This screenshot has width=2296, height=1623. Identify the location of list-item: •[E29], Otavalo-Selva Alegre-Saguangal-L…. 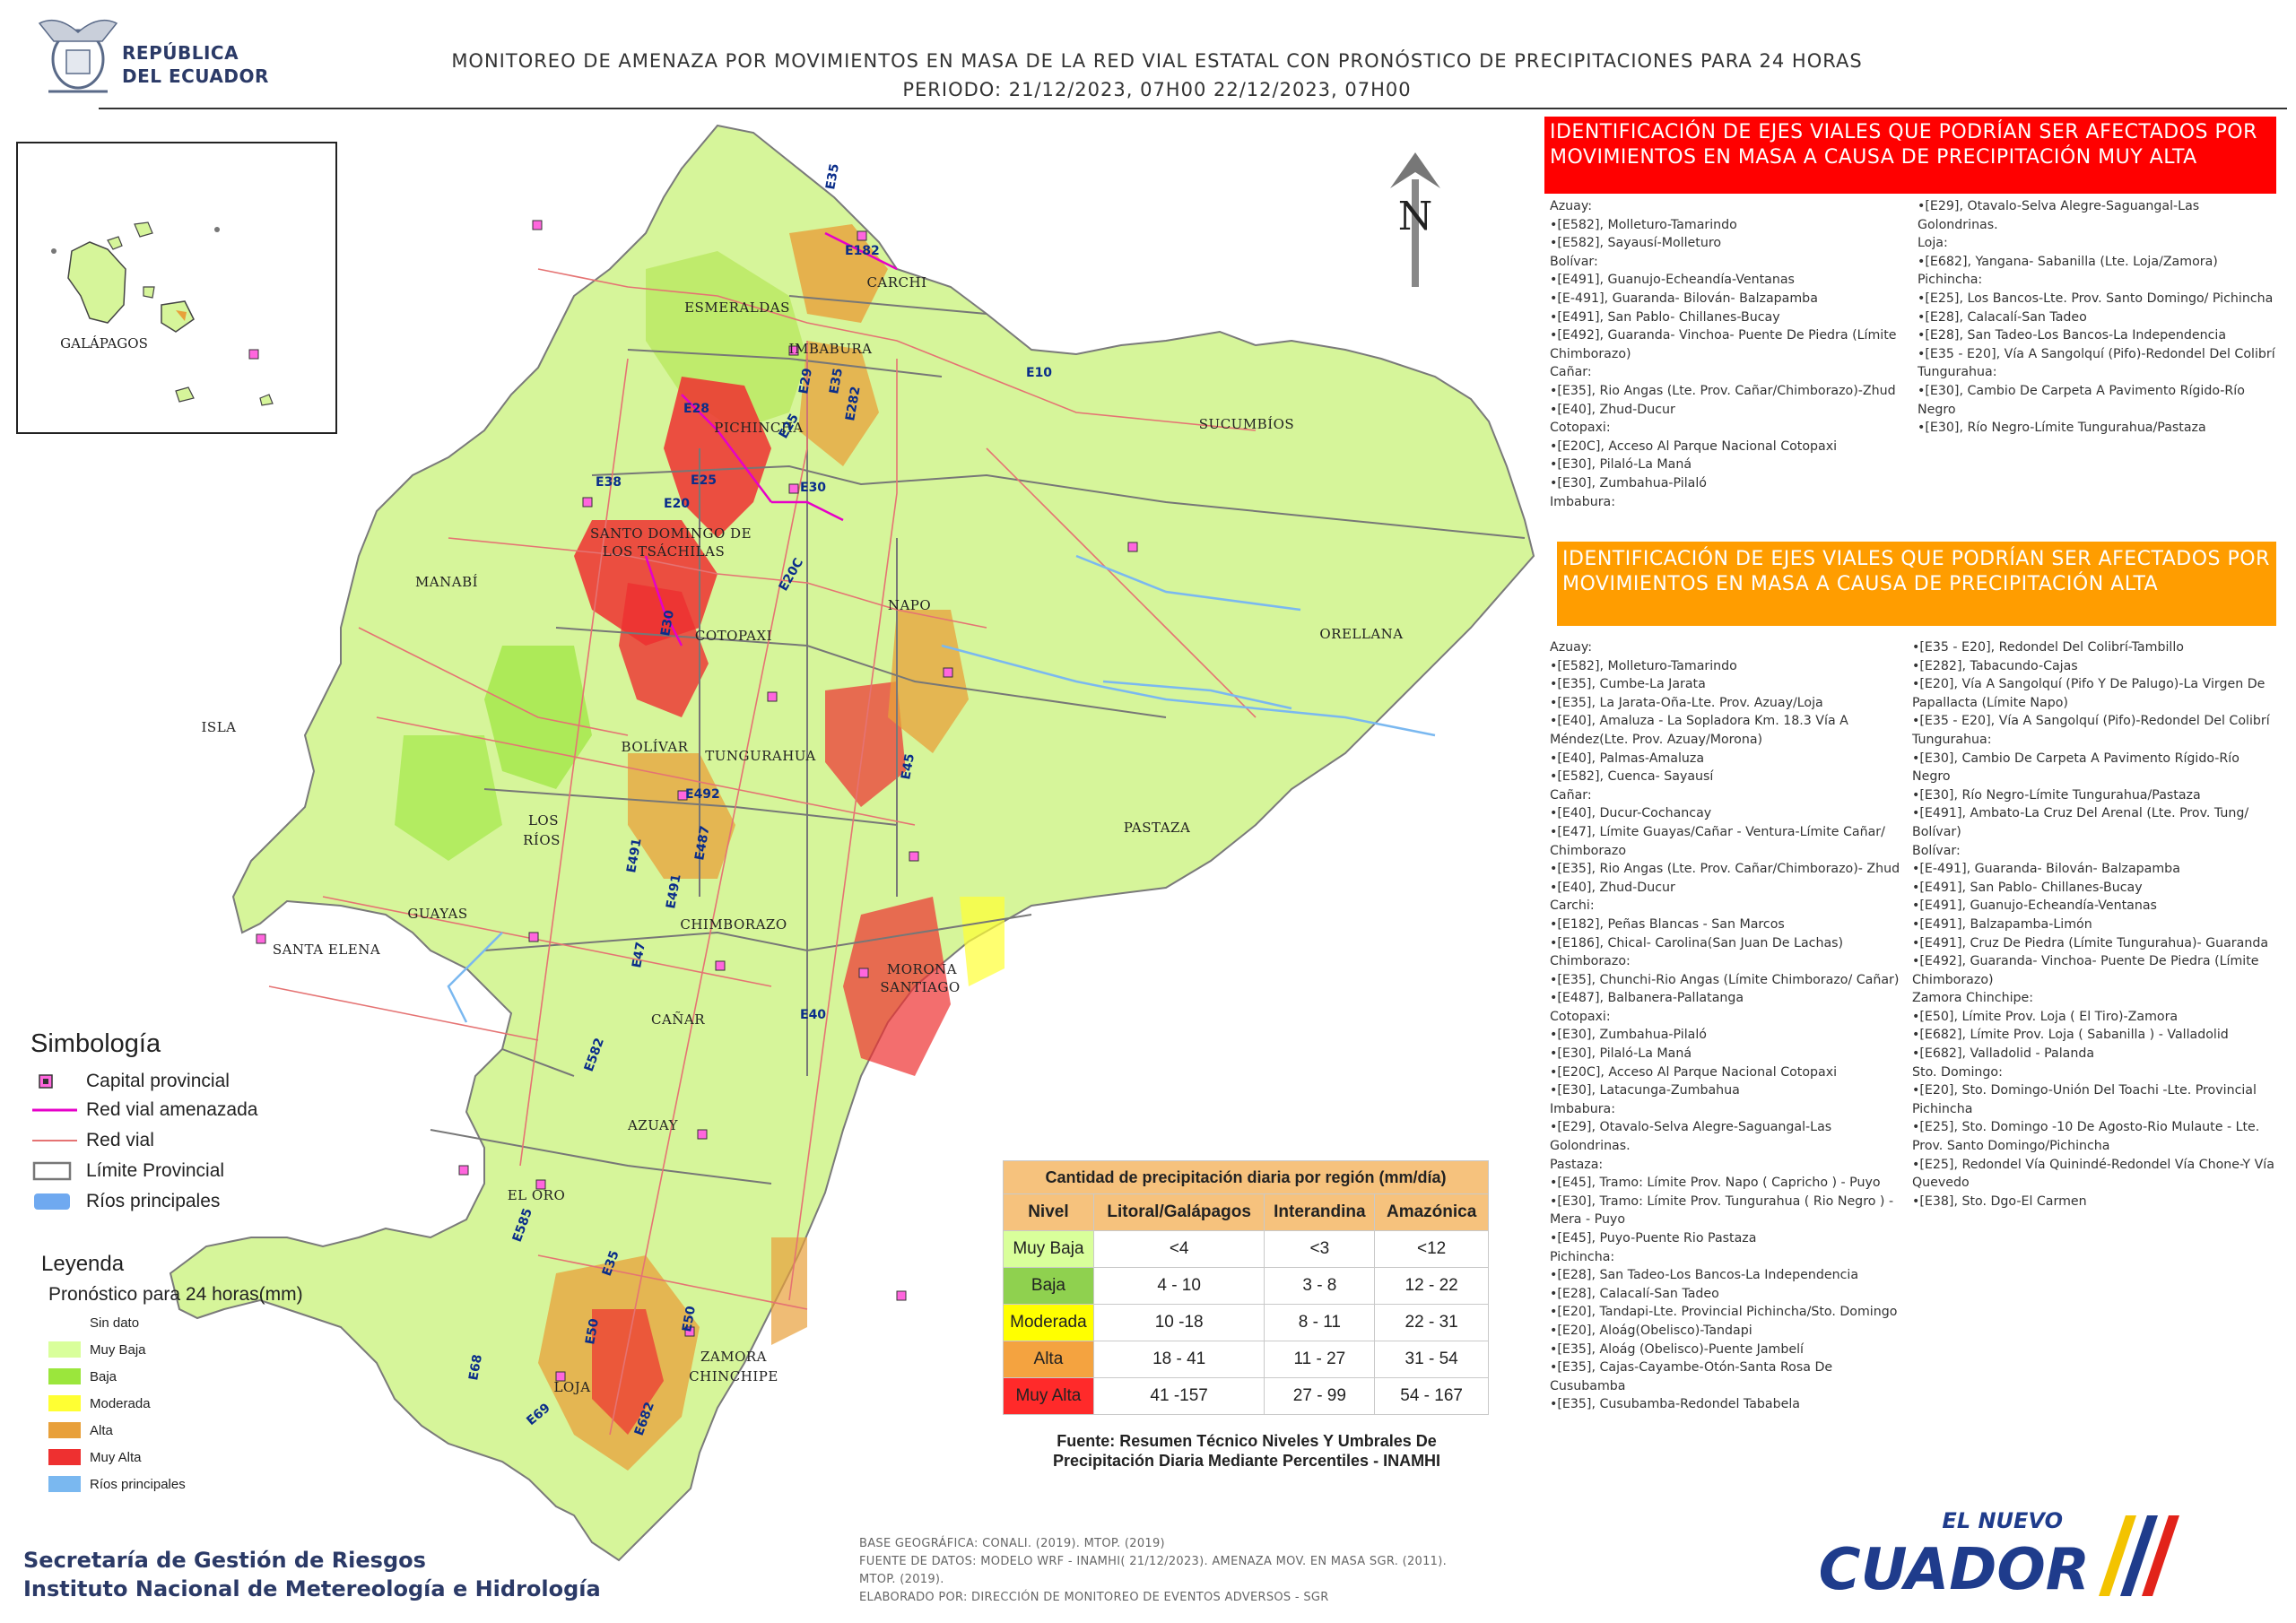
(1693, 1137).